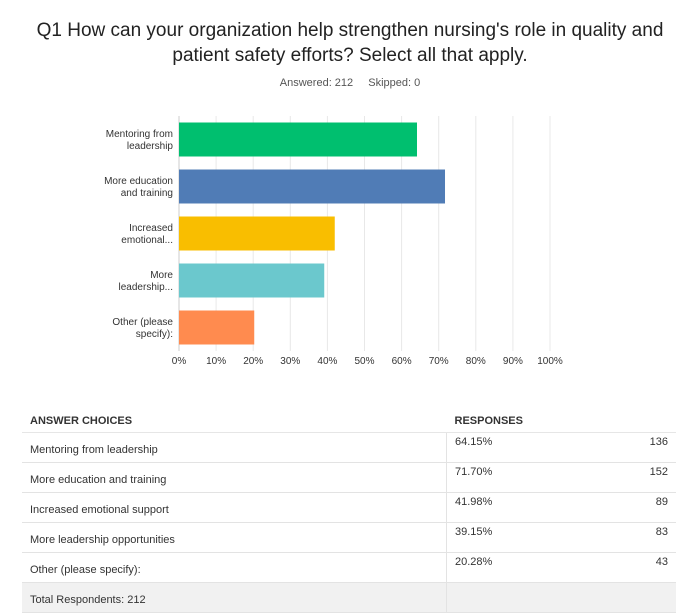  Describe the element at coordinates (234, 477) in the screenshot. I see `answer-choice: More education and training` at that location.